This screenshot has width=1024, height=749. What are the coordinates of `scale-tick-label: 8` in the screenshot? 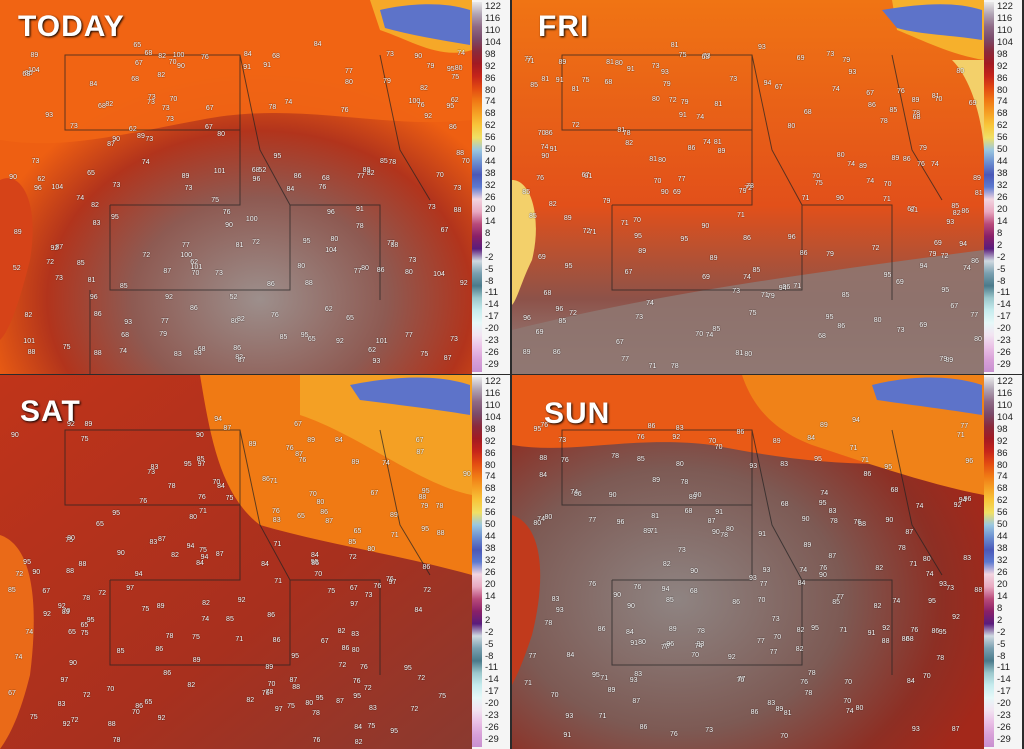 It's located at (488, 608).